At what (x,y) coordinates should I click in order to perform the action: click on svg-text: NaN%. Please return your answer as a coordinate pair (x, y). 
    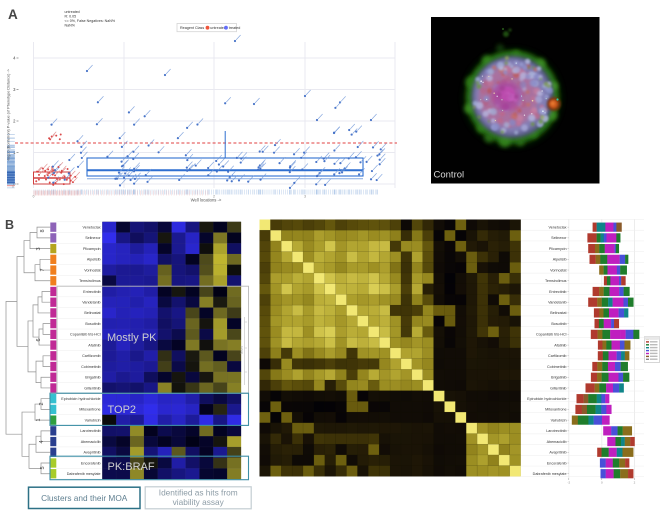
    Looking at the image, I should click on (70, 26).